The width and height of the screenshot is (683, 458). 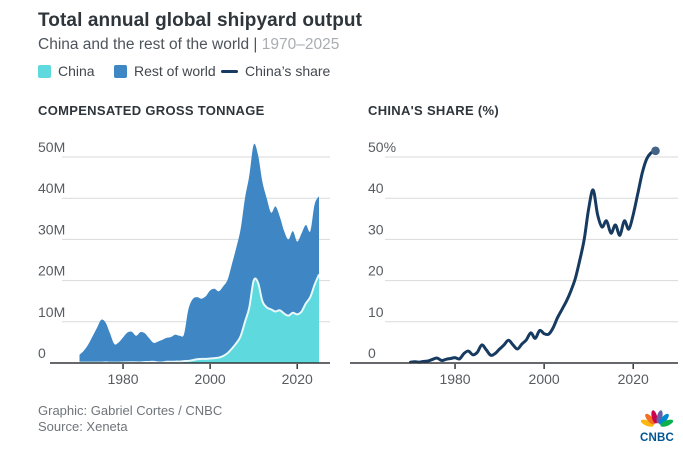 I want to click on left-x-label-1980: 1980, so click(x=122, y=379).